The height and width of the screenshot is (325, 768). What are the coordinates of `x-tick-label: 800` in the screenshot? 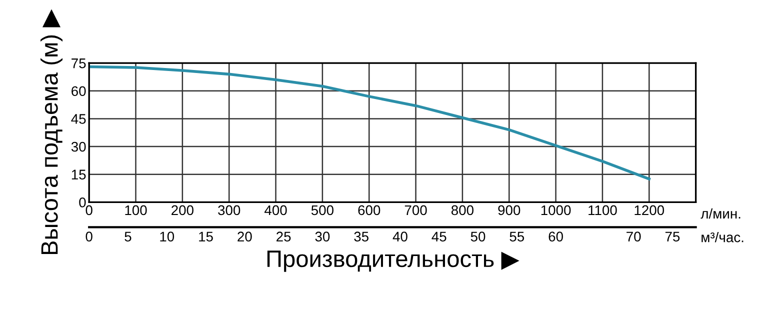 It's located at (462, 210).